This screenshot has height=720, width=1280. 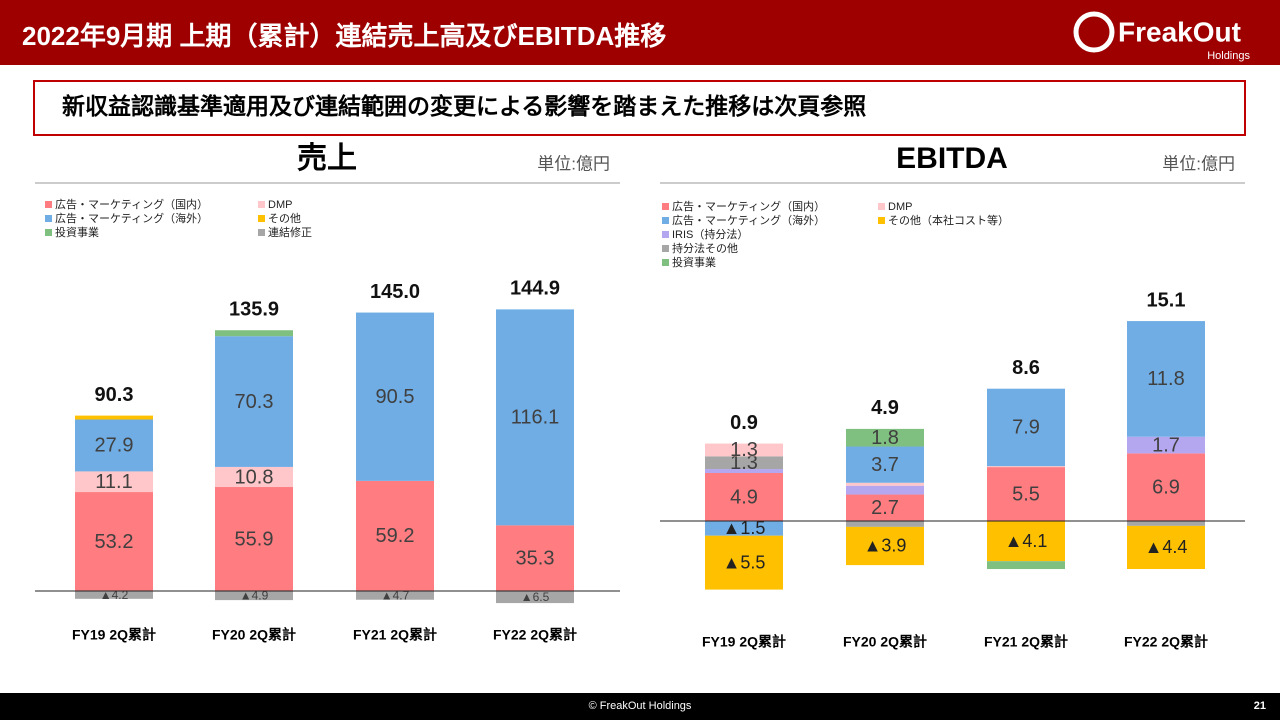 I want to click on total-label: 145.0, so click(x=395, y=292).